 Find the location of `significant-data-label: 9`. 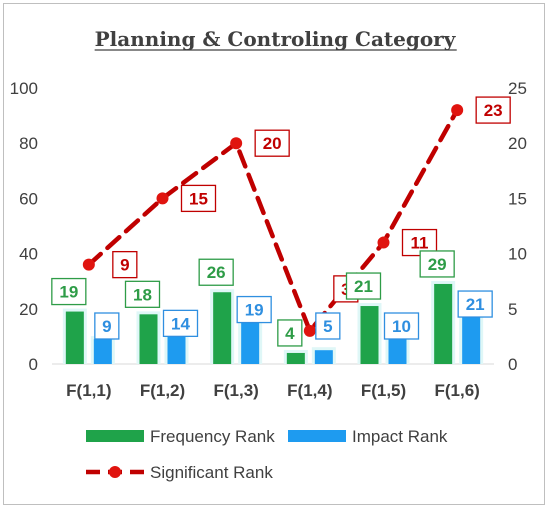

significant-data-label: 9 is located at coordinates (124, 265).